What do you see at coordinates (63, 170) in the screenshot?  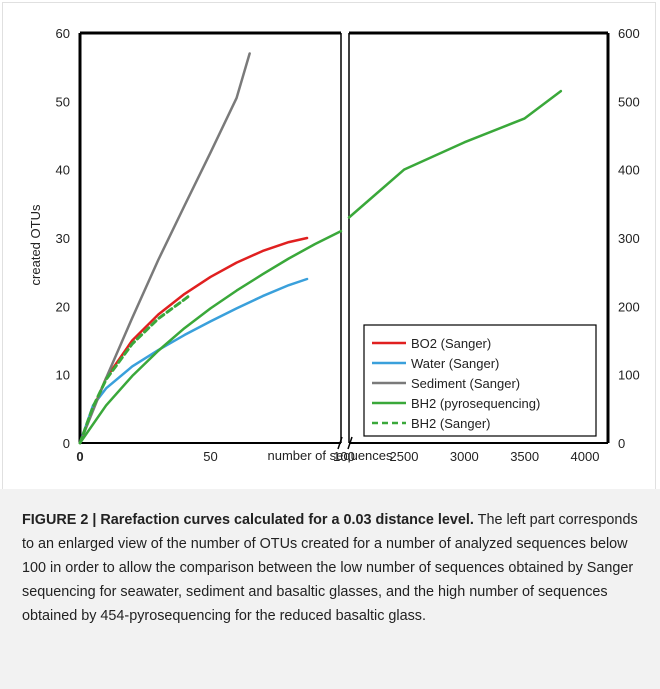 I see `y-tick-left: 40` at bounding box center [63, 170].